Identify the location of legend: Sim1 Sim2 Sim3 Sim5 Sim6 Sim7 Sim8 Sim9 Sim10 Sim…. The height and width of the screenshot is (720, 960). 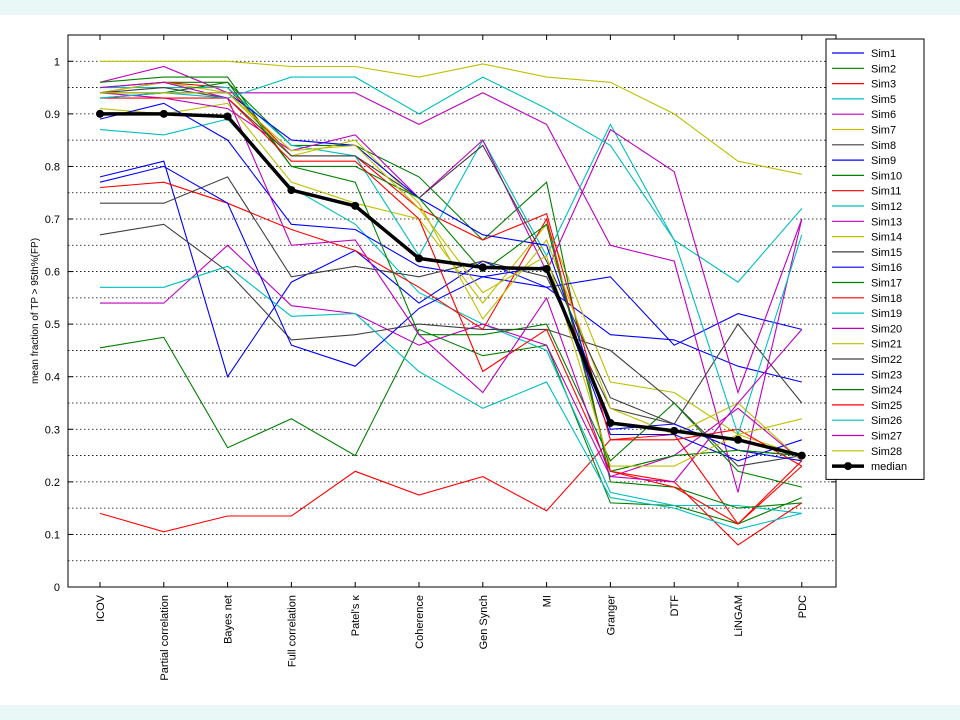
(875, 259).